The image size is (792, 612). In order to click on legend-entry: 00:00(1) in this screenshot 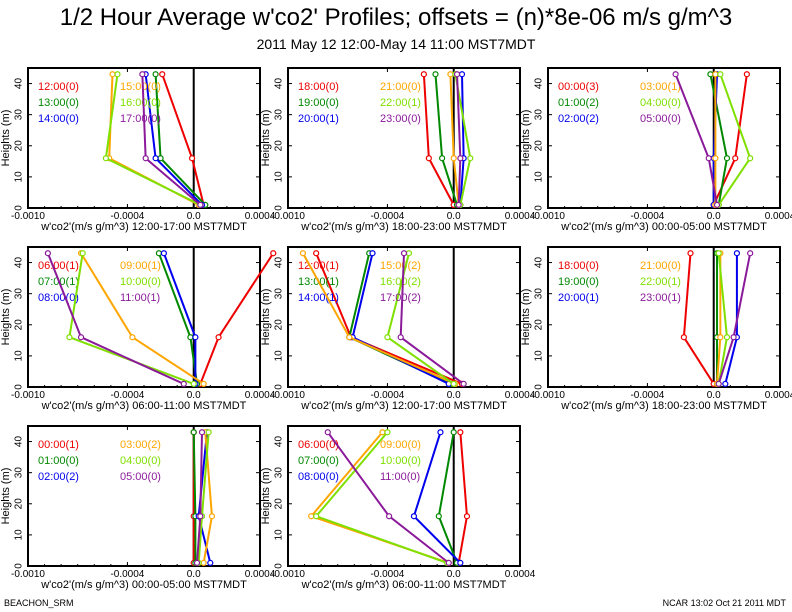, I will do `click(58, 445)`.